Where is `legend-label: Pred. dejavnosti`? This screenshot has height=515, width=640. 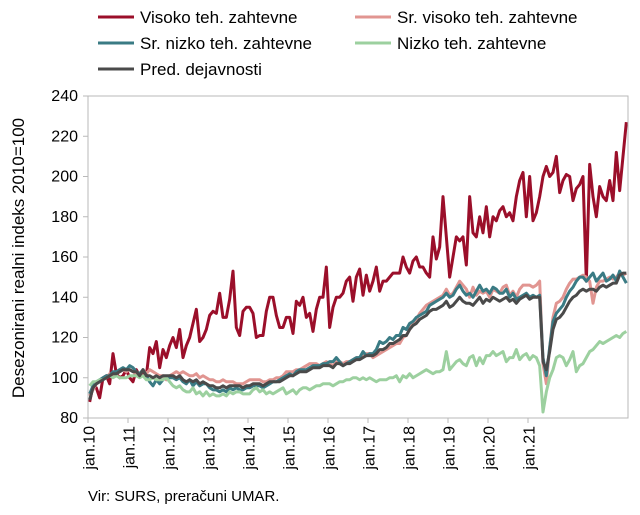
legend-label: Pred. dejavnosti is located at coordinates (201, 69).